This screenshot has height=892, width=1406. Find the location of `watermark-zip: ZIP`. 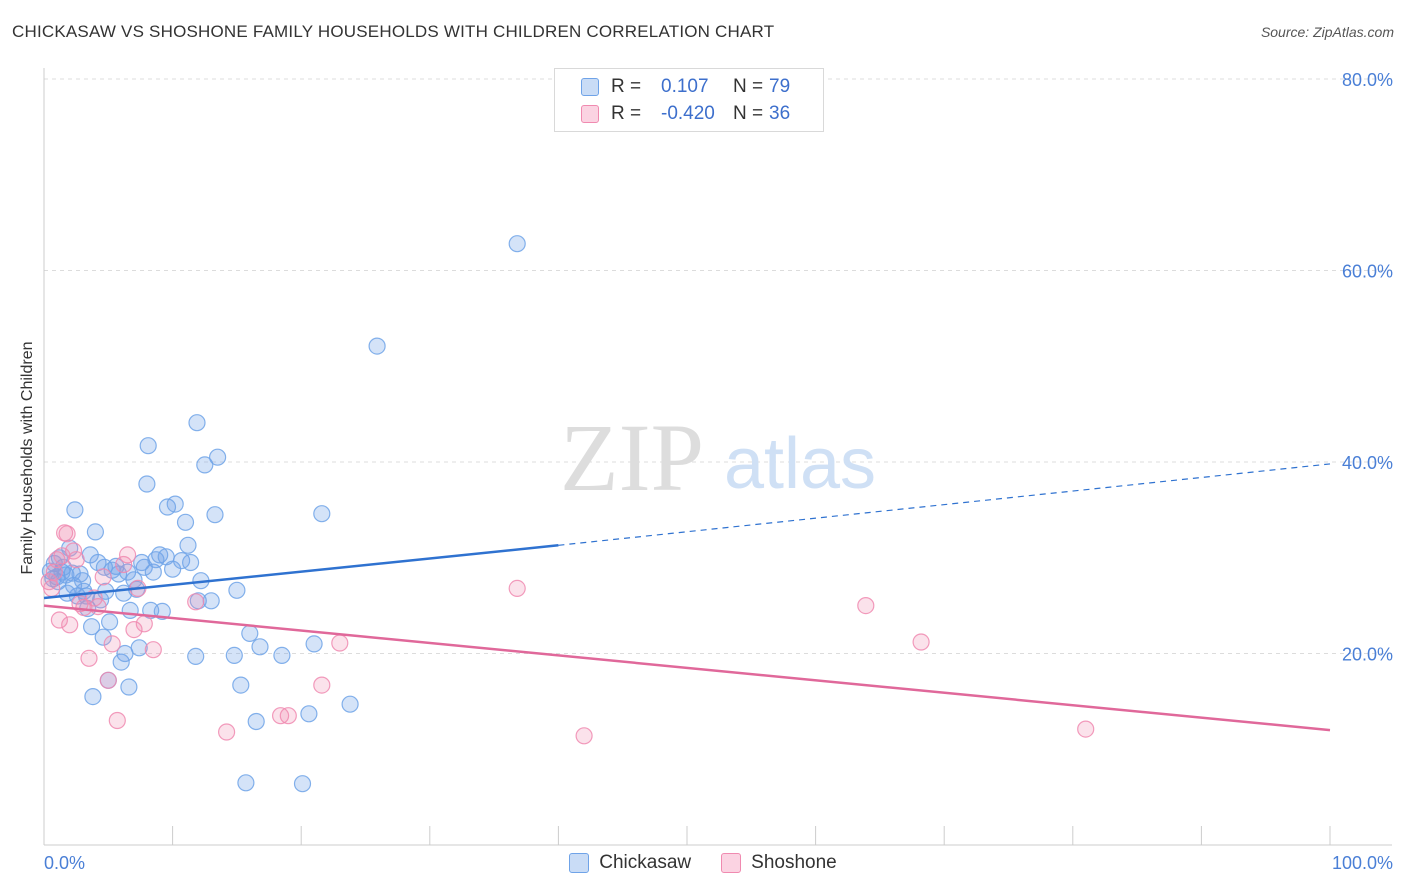

watermark-zip: ZIP is located at coordinates (632, 457).